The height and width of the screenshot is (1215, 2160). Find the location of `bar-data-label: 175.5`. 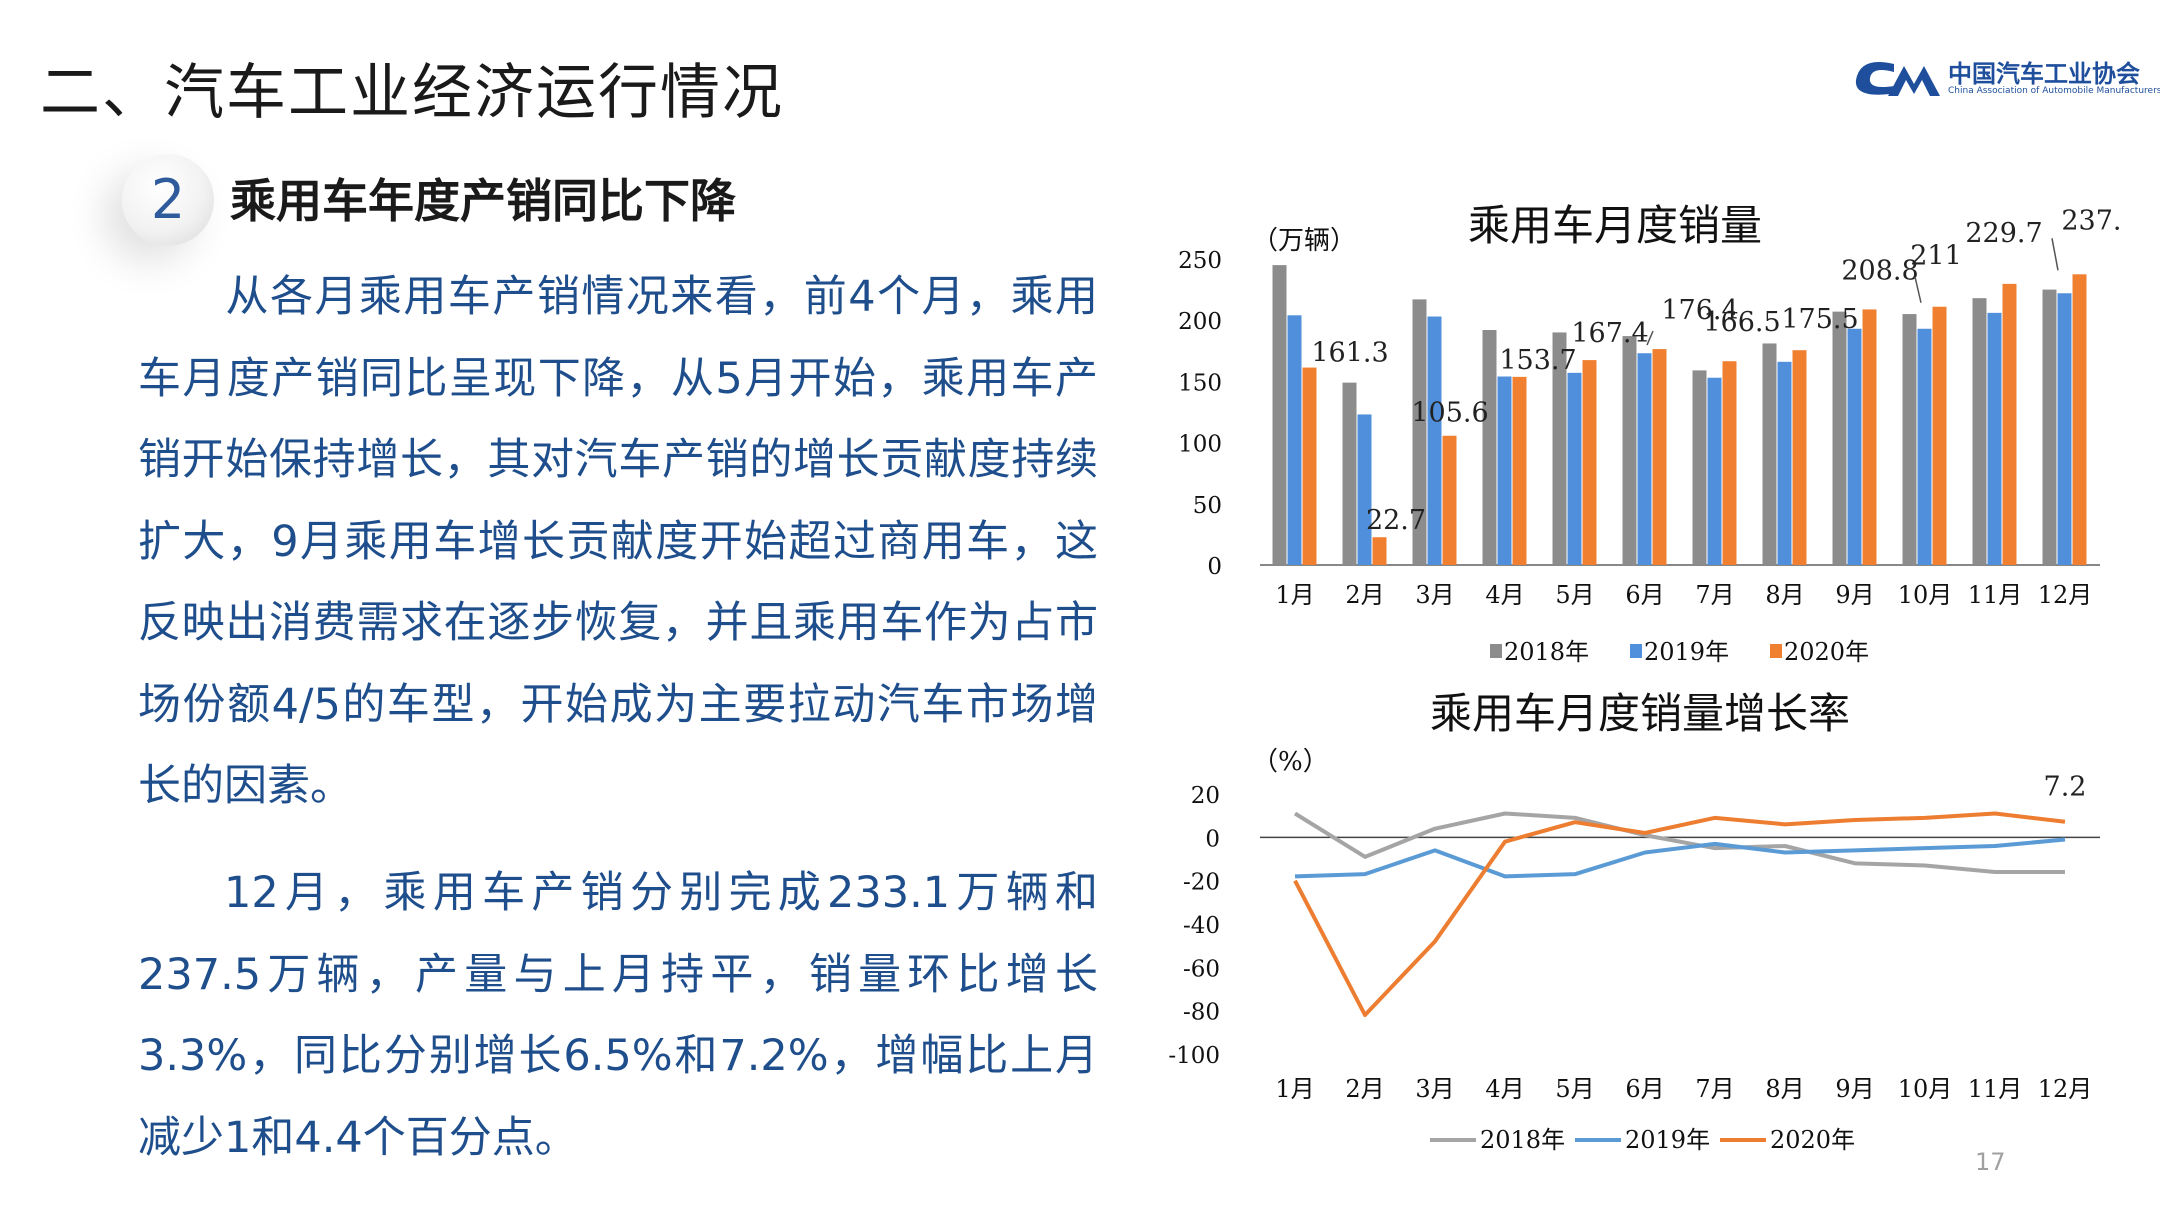

bar-data-label: 175.5 is located at coordinates (1819, 319).